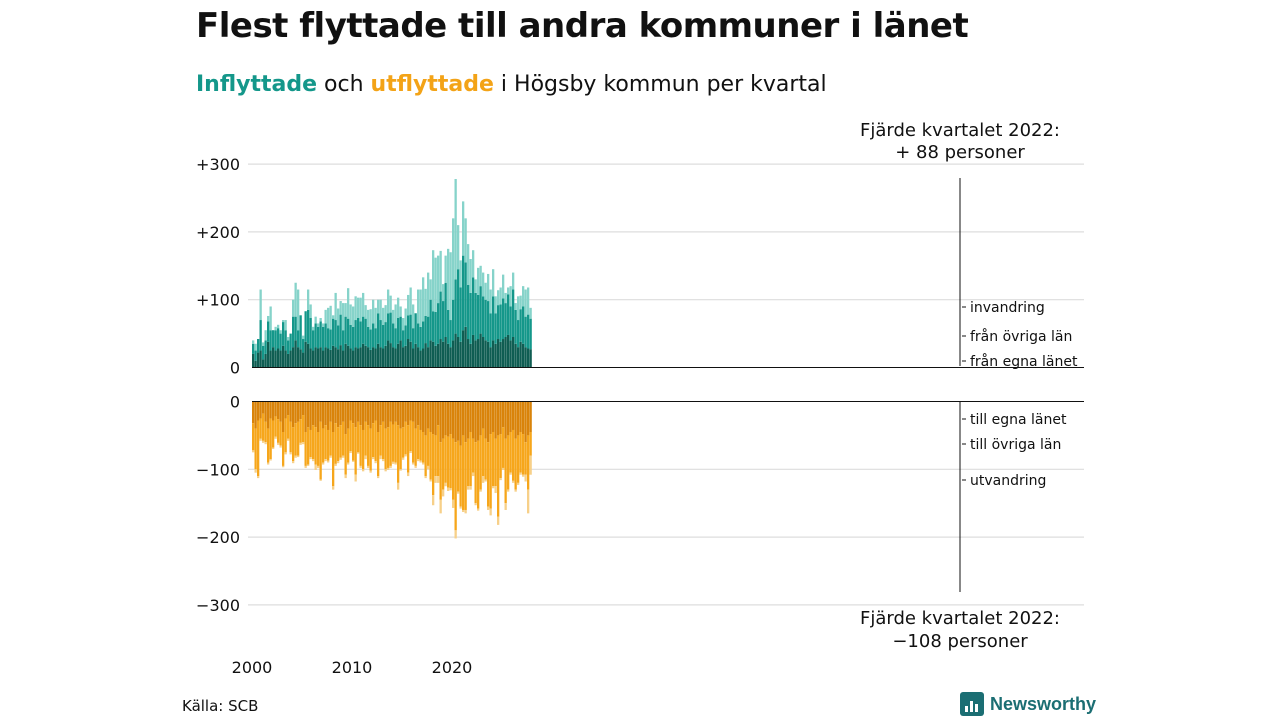 Image resolution: width=1280 pixels, height=720 pixels. Describe the element at coordinates (392, 470) in the screenshot. I see `utflyttade-bars` at that location.